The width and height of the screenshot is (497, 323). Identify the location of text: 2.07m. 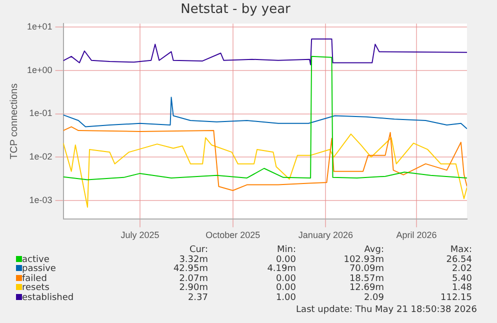
(193, 279).